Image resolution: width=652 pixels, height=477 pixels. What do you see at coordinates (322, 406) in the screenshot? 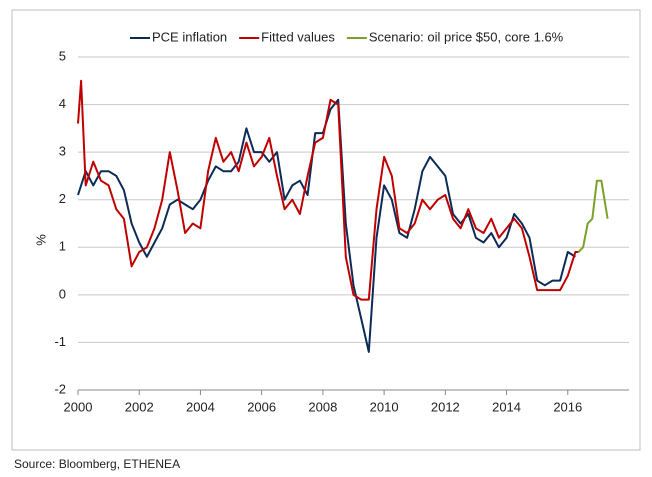
I see `x-tick-label: 2008` at bounding box center [322, 406].